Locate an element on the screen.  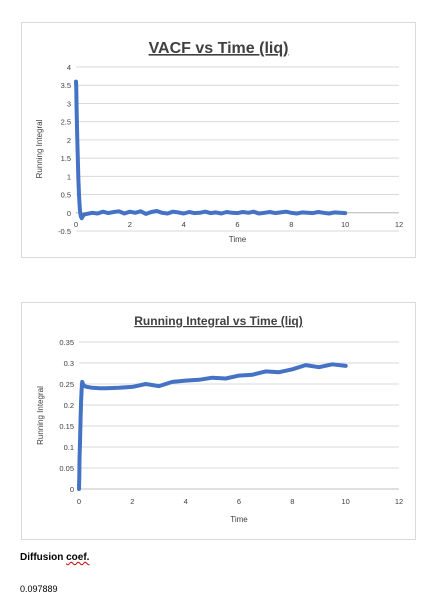
y-tick-label: 3 is located at coordinates (69, 103).